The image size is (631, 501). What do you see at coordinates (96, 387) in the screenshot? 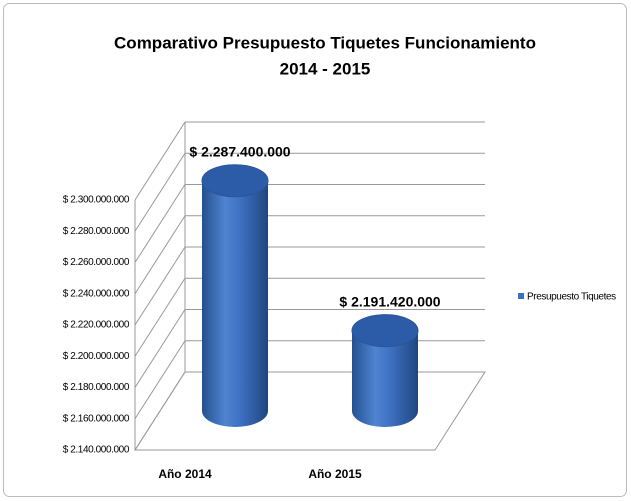
I see `y-tick-label: $ 2.180.000.000` at bounding box center [96, 387].